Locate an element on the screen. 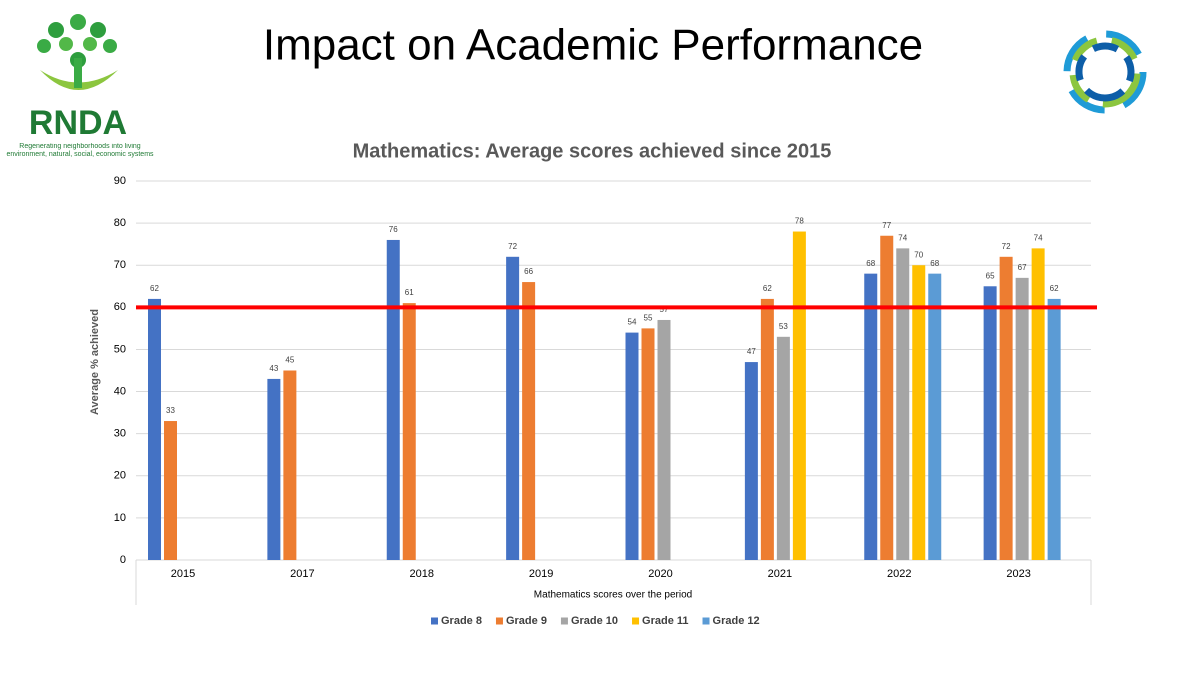 The height and width of the screenshot is (674, 1200). legend-label: Grade 10 is located at coordinates (594, 621).